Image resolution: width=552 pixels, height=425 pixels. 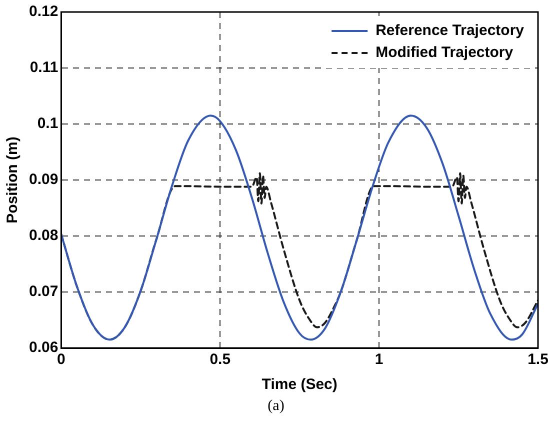 I want to click on y-tick-label: 0.08, so click(x=43, y=235).